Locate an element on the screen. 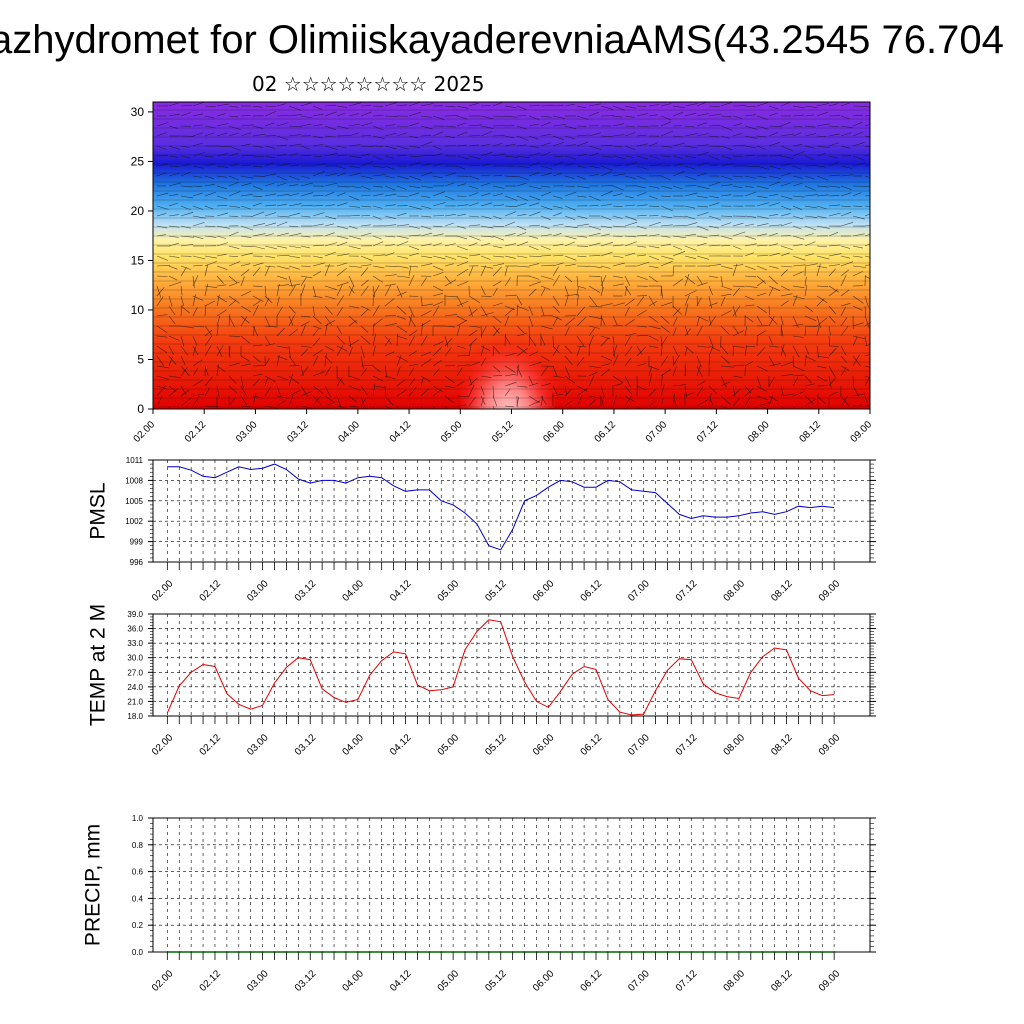  y-tick-label: 27.0 is located at coordinates (135, 672).